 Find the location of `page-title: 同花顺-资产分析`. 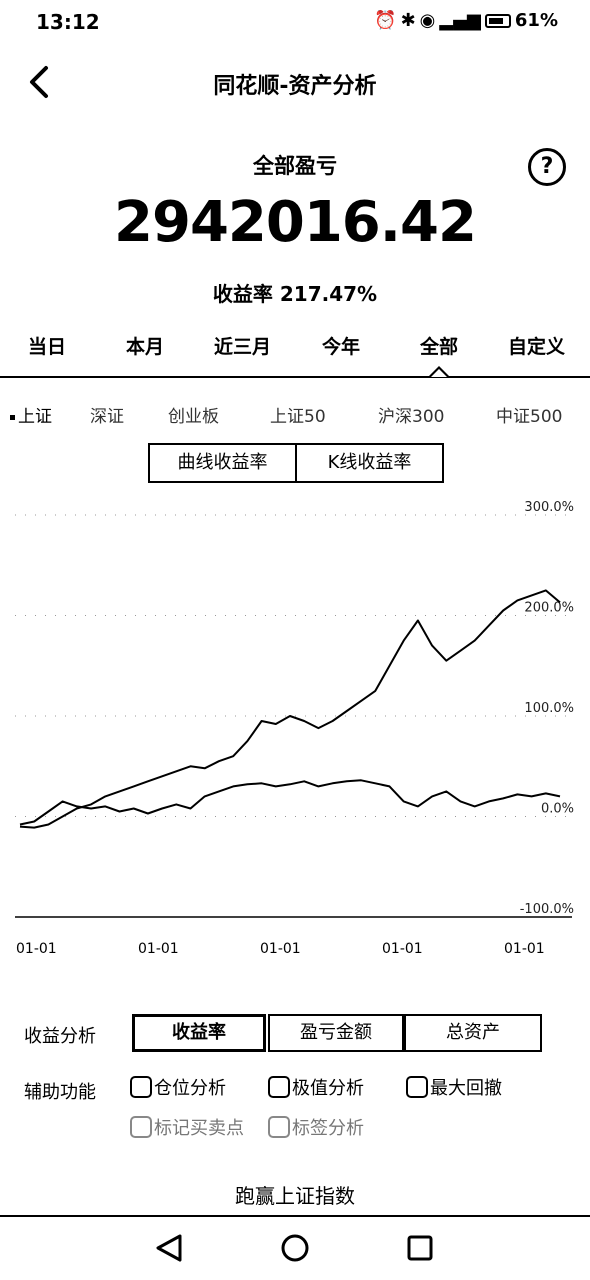

page-title: 同花顺-资产分析 is located at coordinates (295, 86).